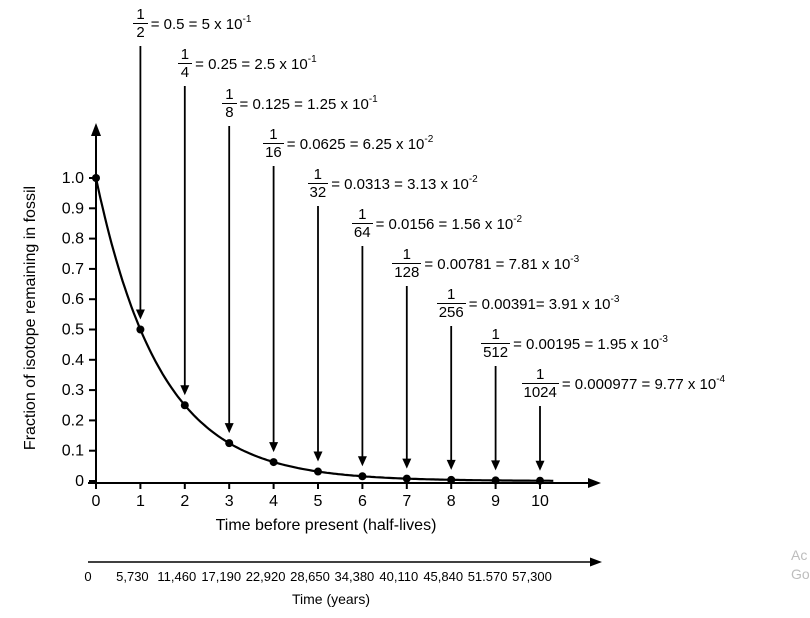 The width and height of the screenshot is (810, 618). What do you see at coordinates (132, 576) in the screenshot?
I see `years-tick-label: 5,730` at bounding box center [132, 576].